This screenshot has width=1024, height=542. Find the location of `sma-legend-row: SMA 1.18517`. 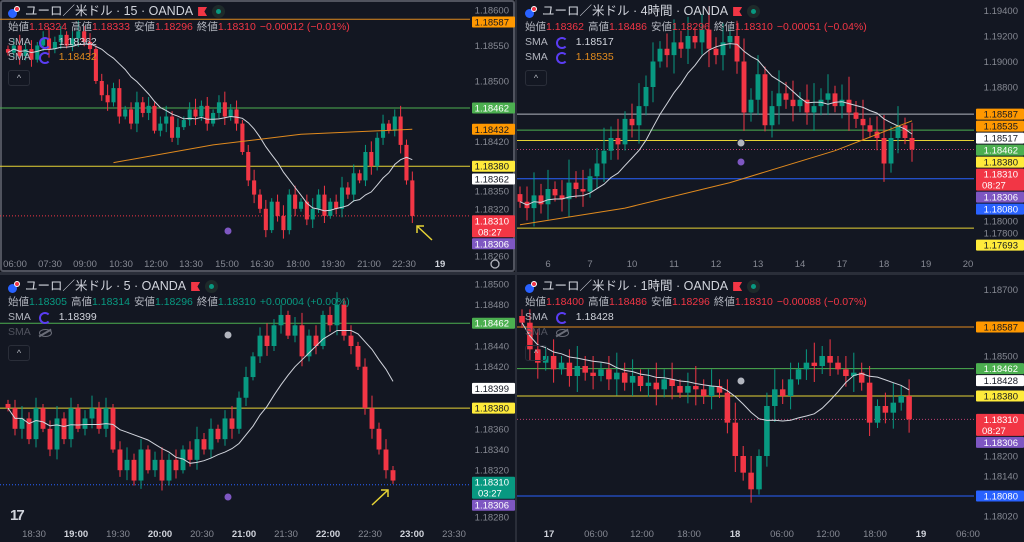

sma-legend-row: SMA 1.18517 is located at coordinates (696, 42).